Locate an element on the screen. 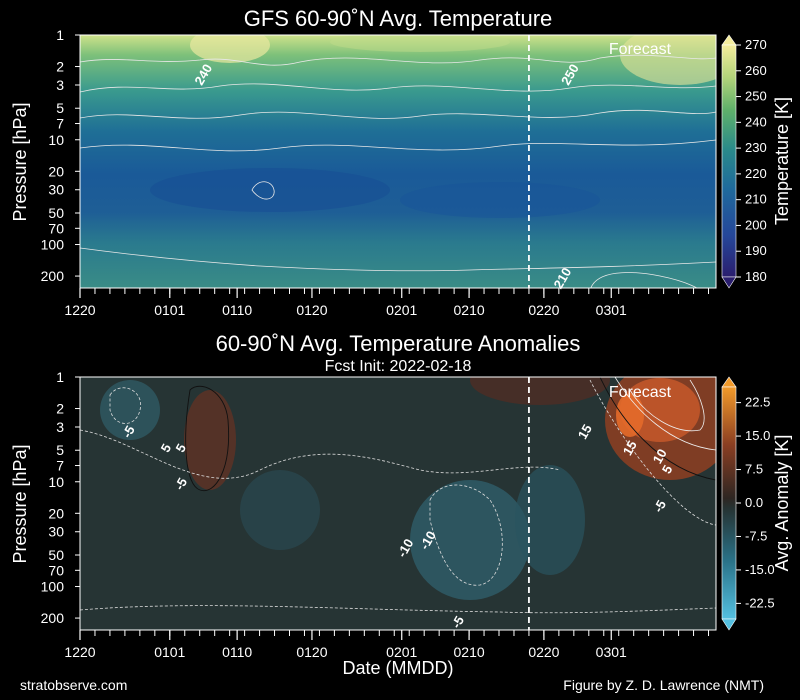 This screenshot has width=800, height=700. bottom-colorbar: -22.5 -15.0 -7.5 0.0 7.5 15.0 22.5 is located at coordinates (748, 503).